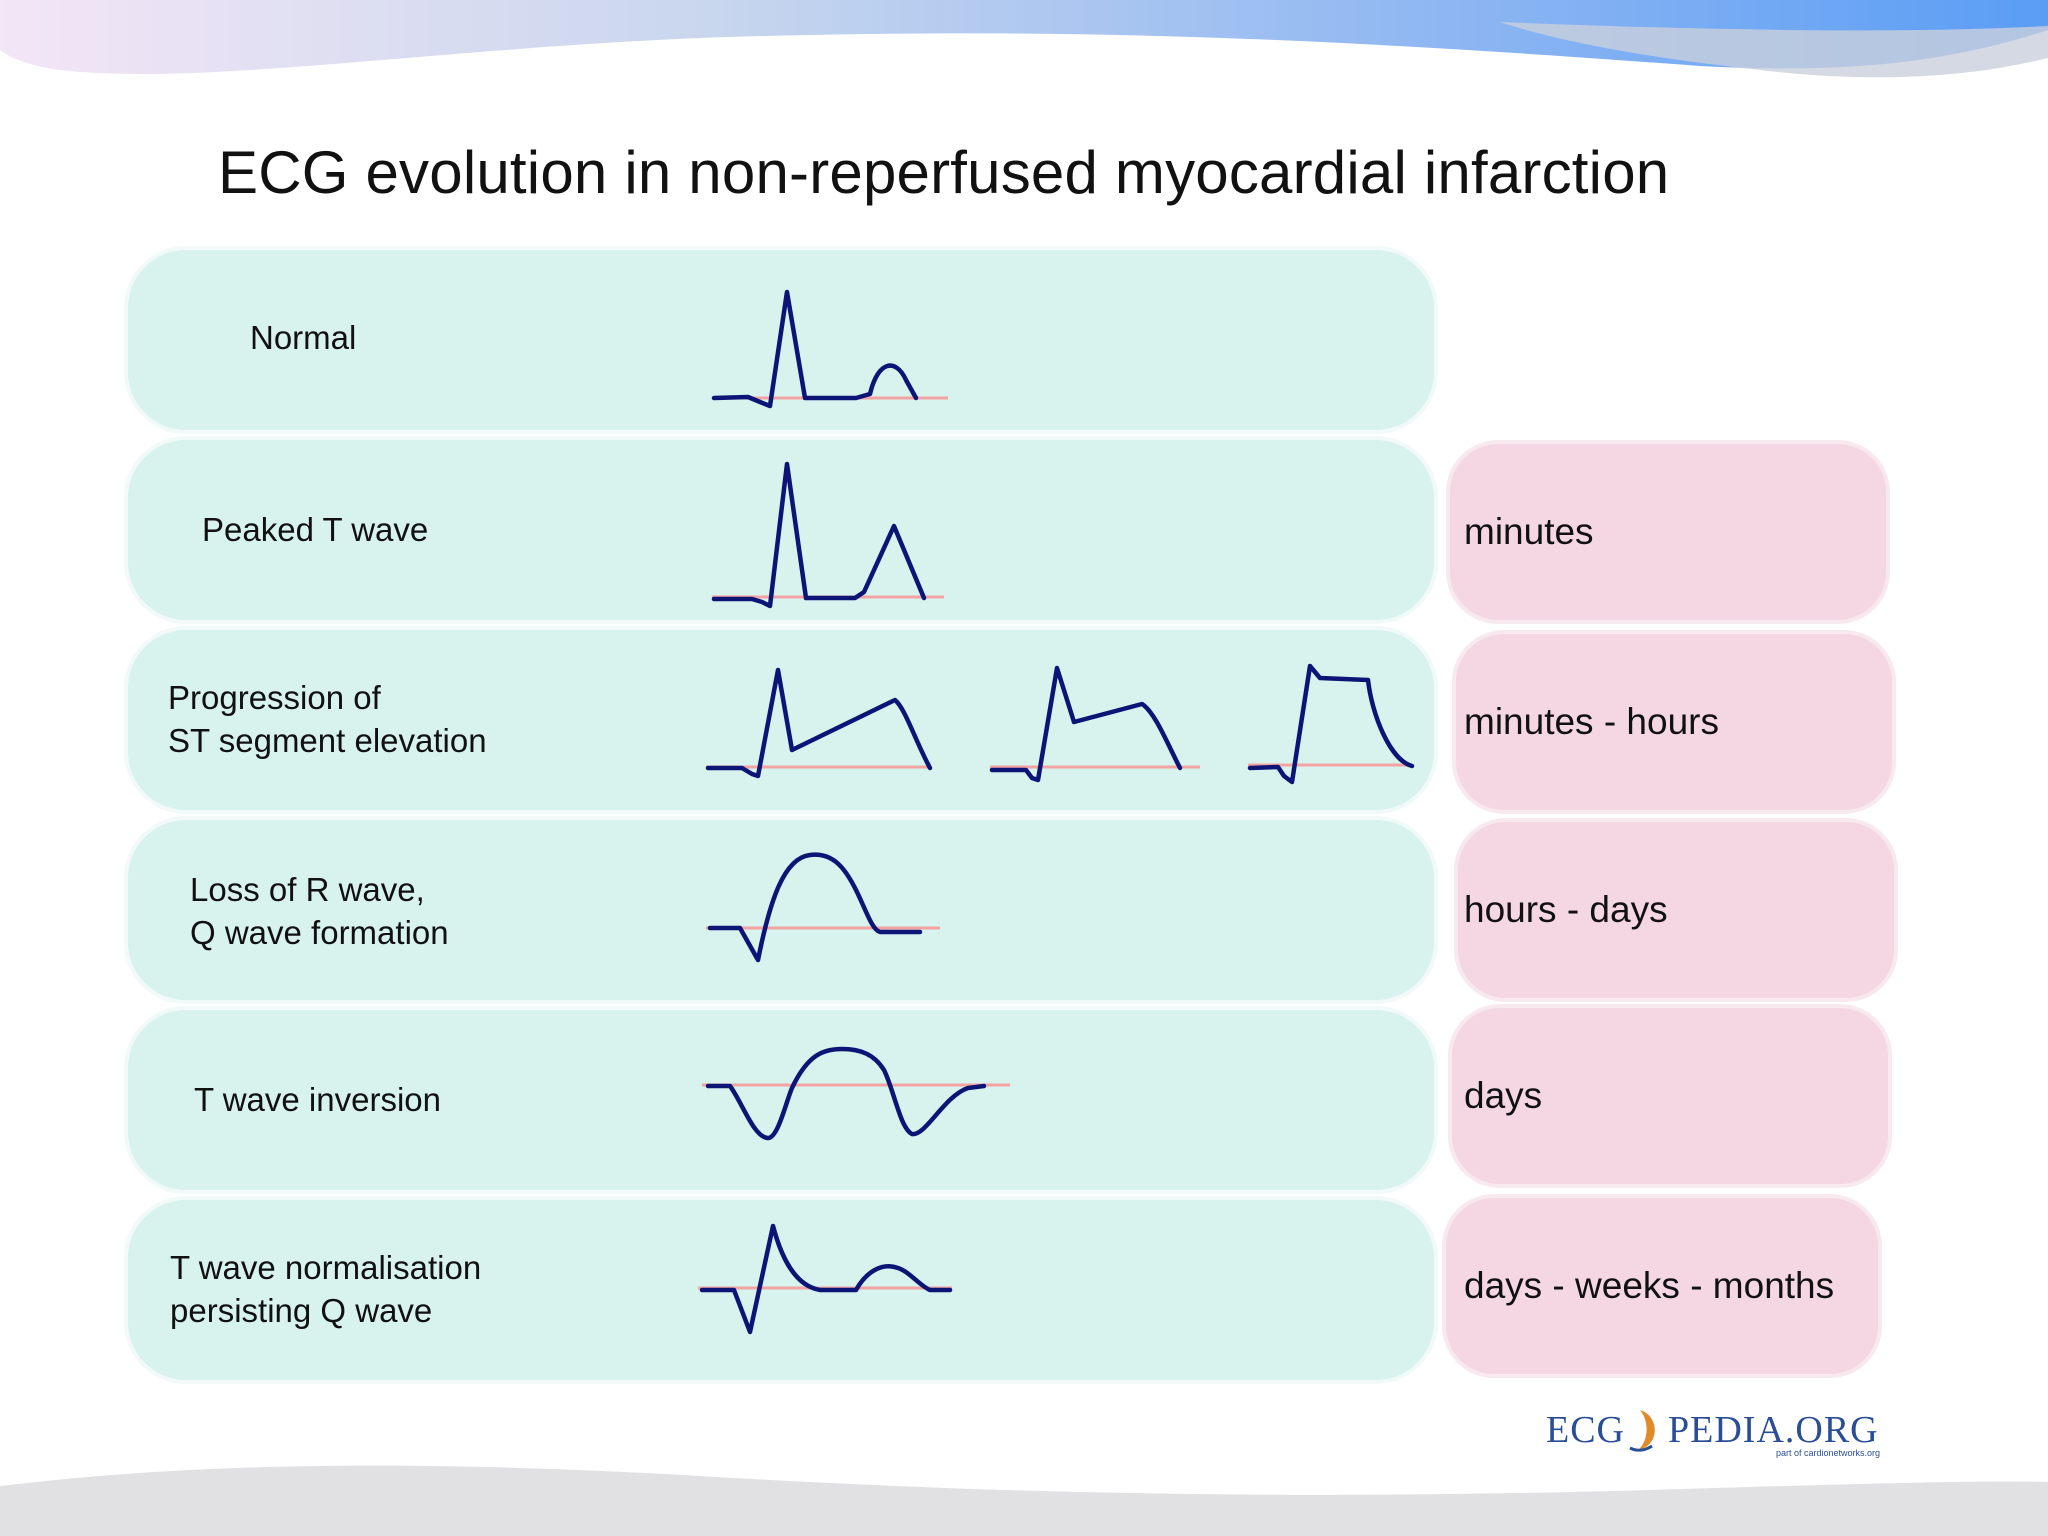 Image resolution: width=2048 pixels, height=1536 pixels. What do you see at coordinates (1503, 1095) in the screenshot?
I see `time-label-days: days` at bounding box center [1503, 1095].